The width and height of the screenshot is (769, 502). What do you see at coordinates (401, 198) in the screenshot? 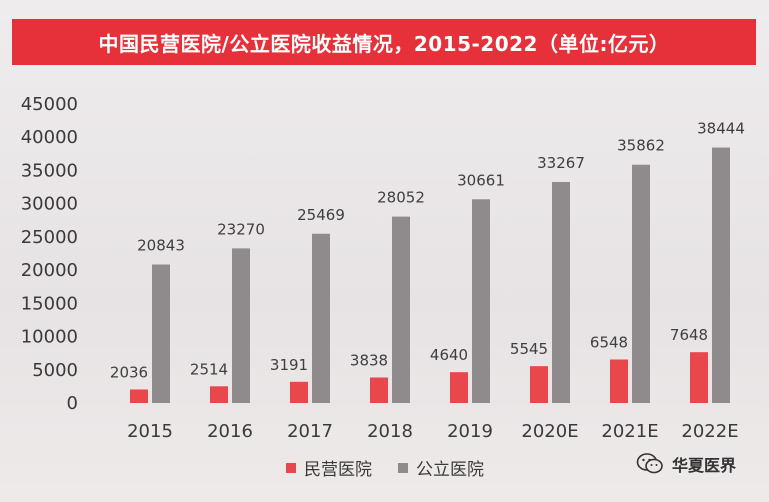
I see `data-label-public: 28052` at bounding box center [401, 198].